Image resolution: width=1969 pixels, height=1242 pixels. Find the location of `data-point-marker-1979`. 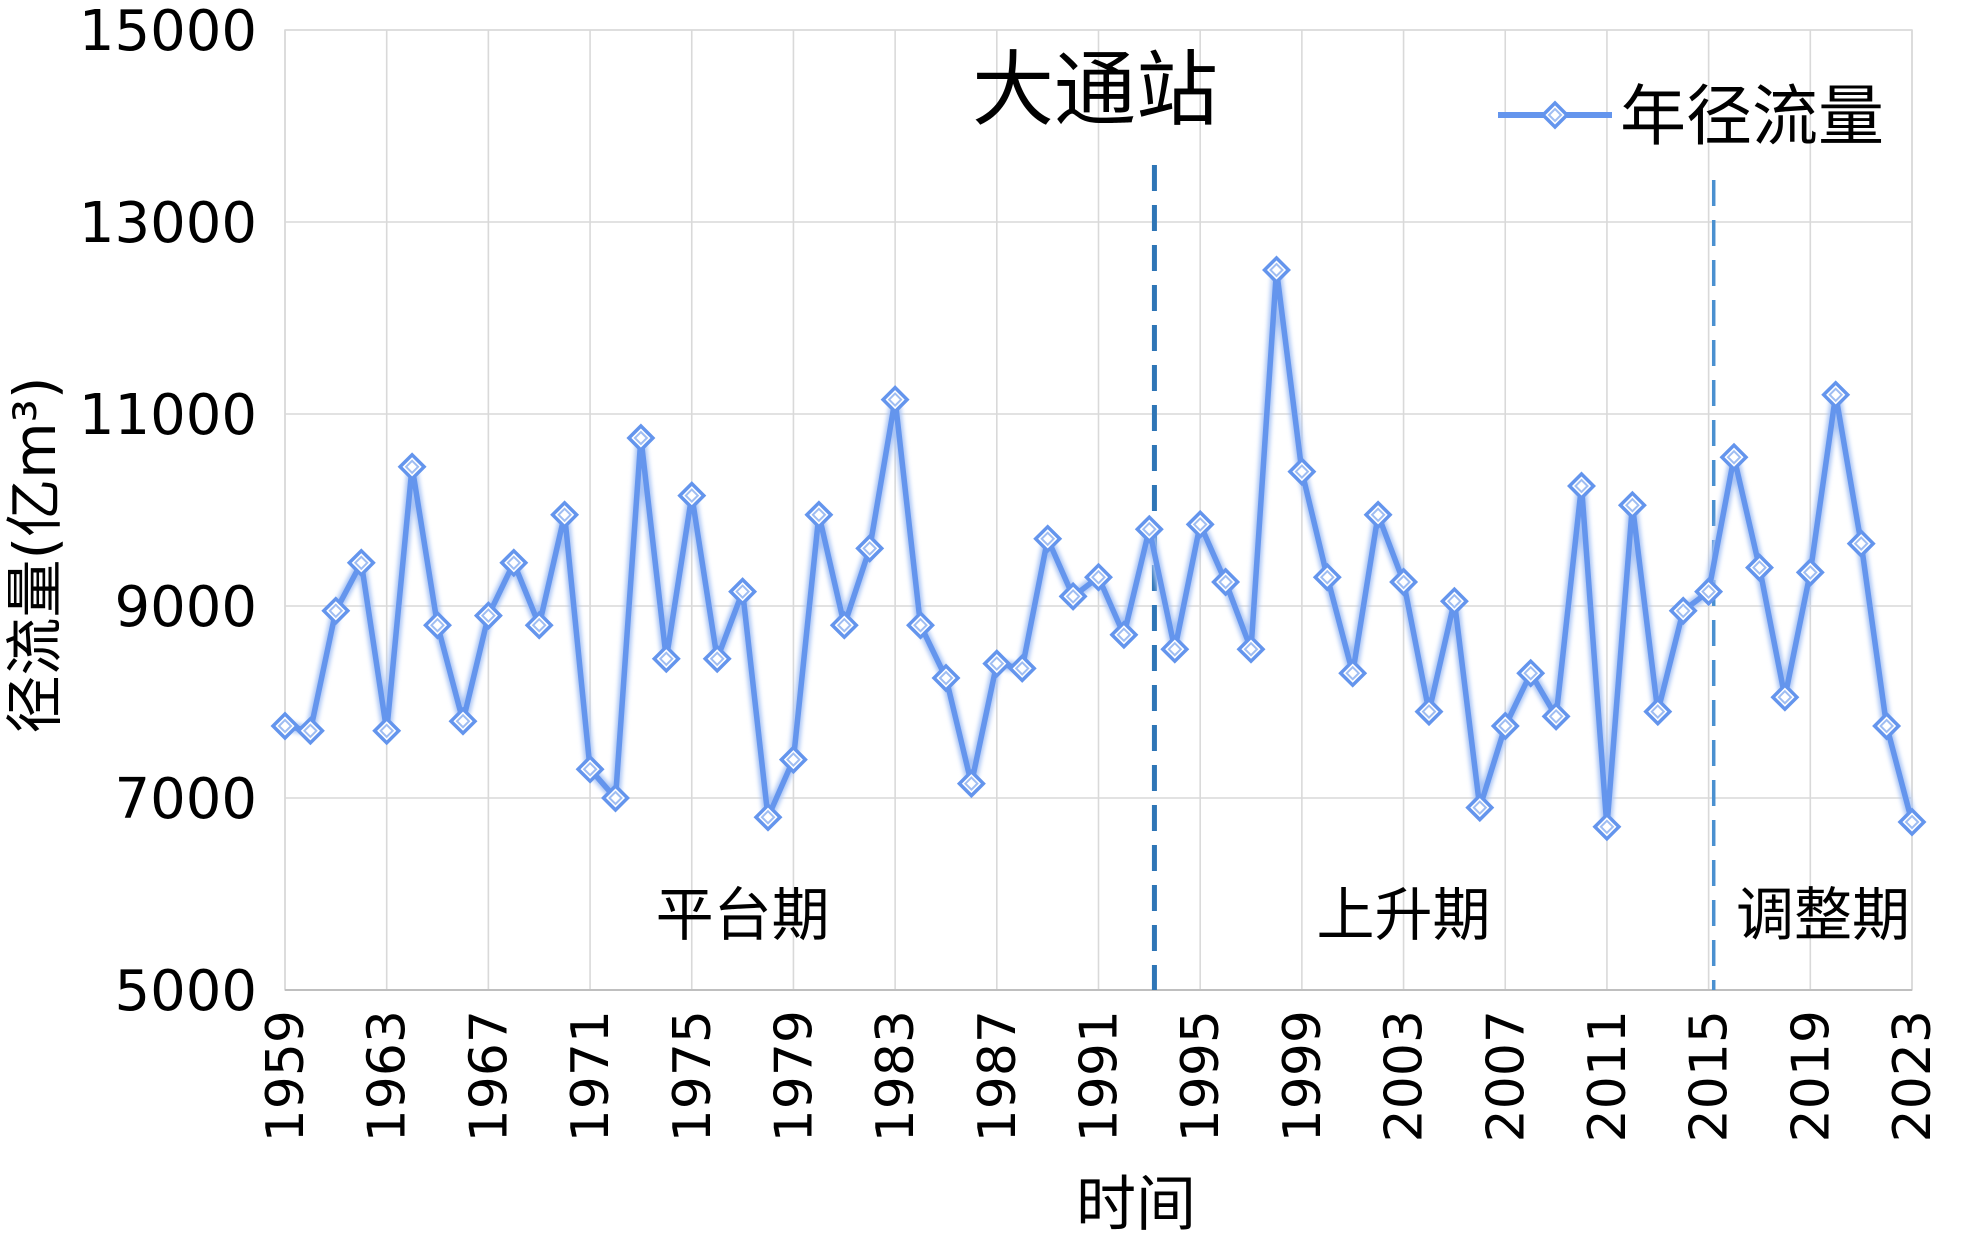

data-point-marker-1979 is located at coordinates (793, 760).